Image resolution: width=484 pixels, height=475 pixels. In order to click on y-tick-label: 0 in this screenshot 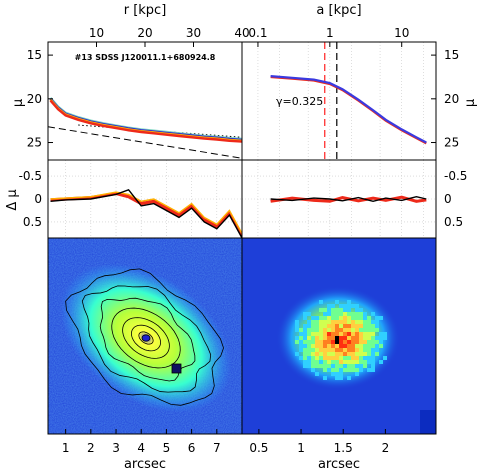, I will do `click(38, 199)`.